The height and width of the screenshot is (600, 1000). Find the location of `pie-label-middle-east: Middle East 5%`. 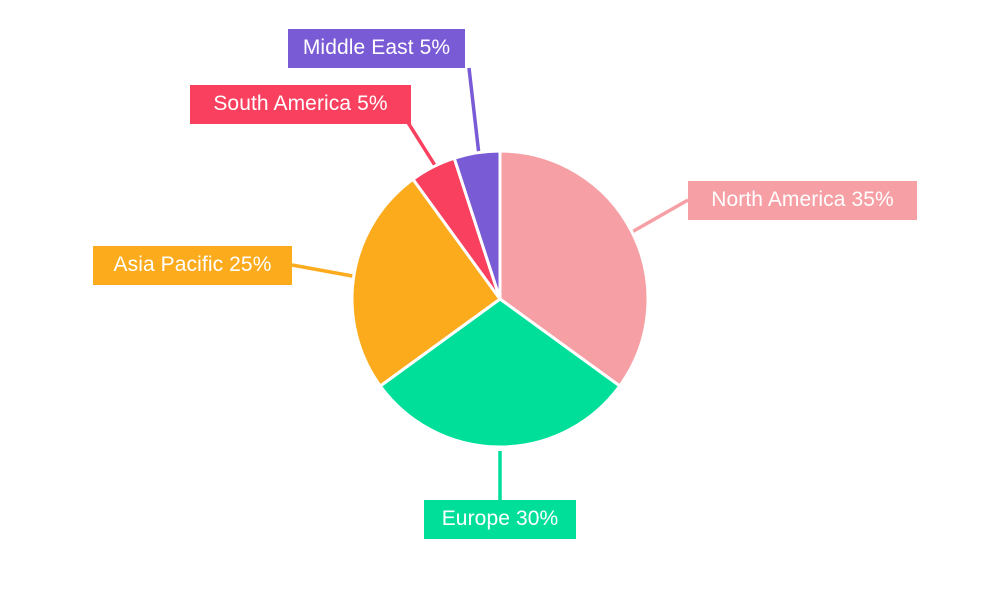

pie-label-middle-east: Middle East 5% is located at coordinates (376, 48).